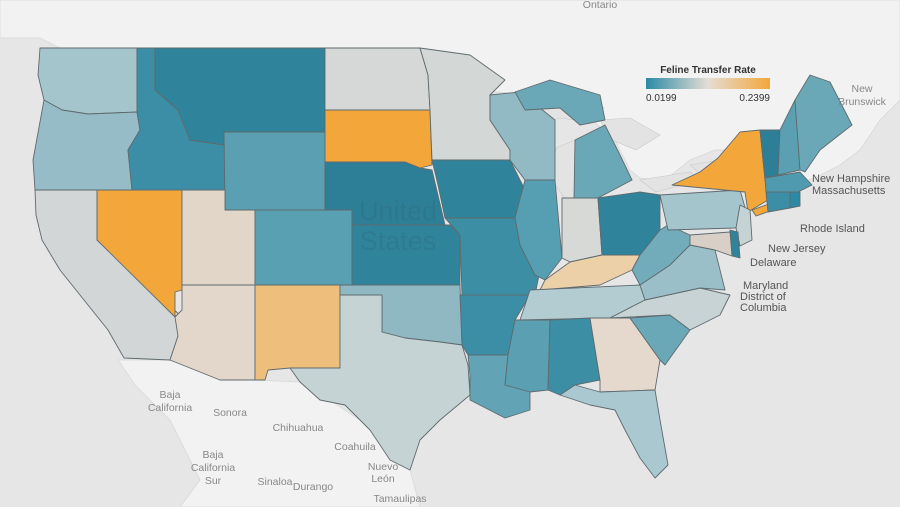 The width and height of the screenshot is (900, 507). I want to click on callout-dc-1: District of, so click(763, 297).